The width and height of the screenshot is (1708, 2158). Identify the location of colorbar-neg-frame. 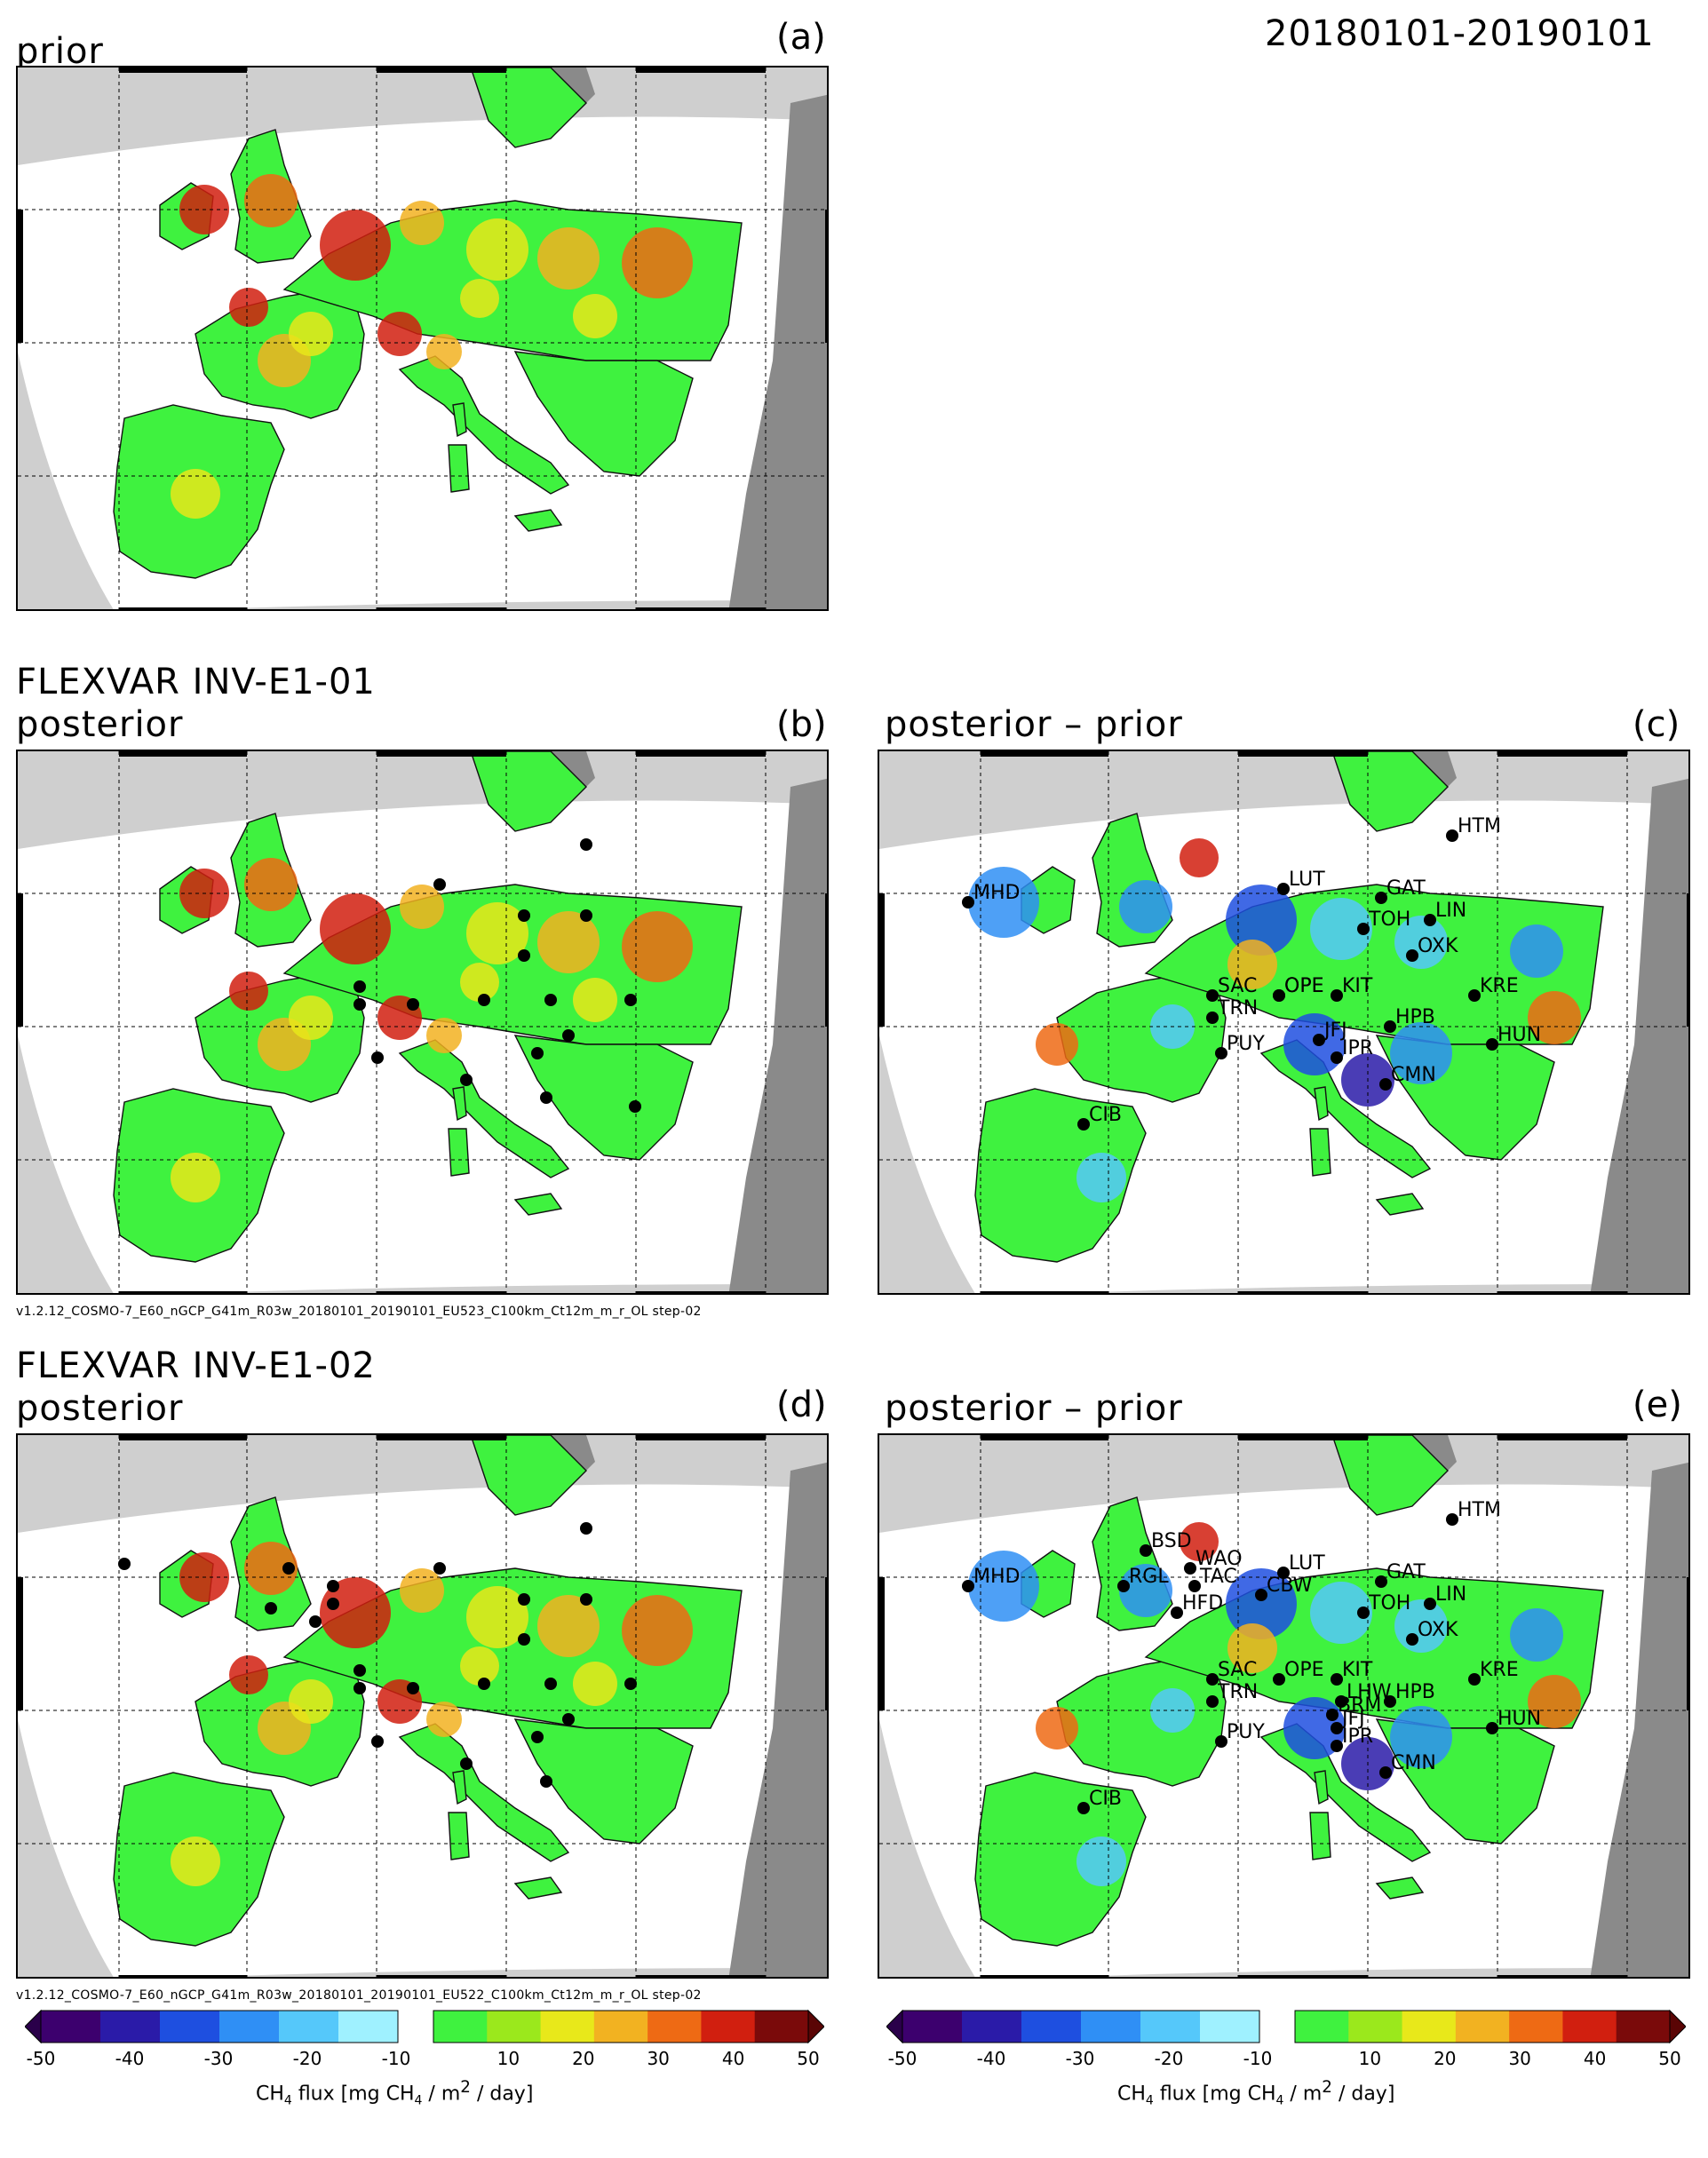
(220, 2026).